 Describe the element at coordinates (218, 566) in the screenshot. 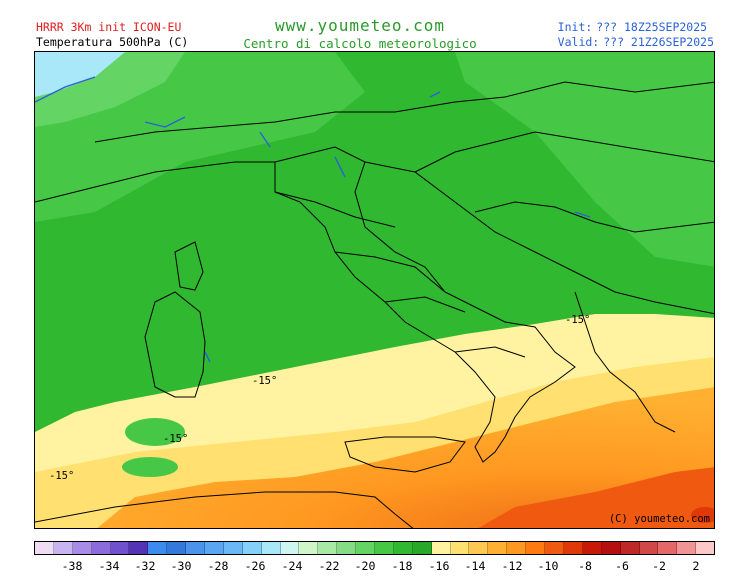

I see `legend-tick: -28` at that location.